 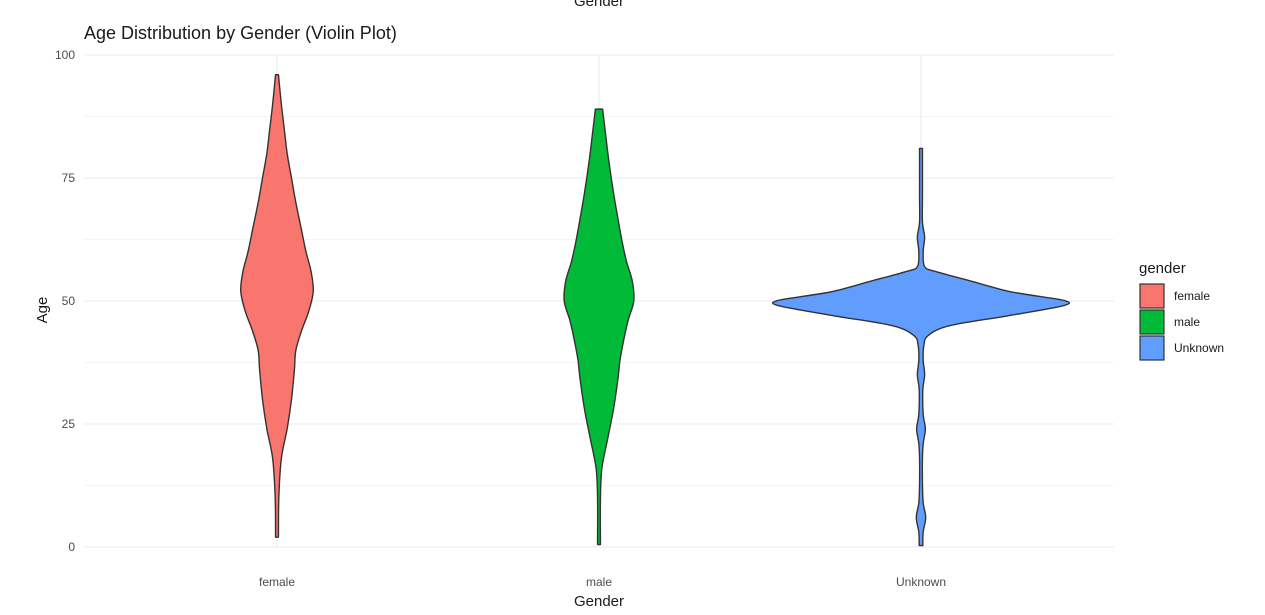 What do you see at coordinates (277, 582) in the screenshot?
I see `x-tick-label: female` at bounding box center [277, 582].